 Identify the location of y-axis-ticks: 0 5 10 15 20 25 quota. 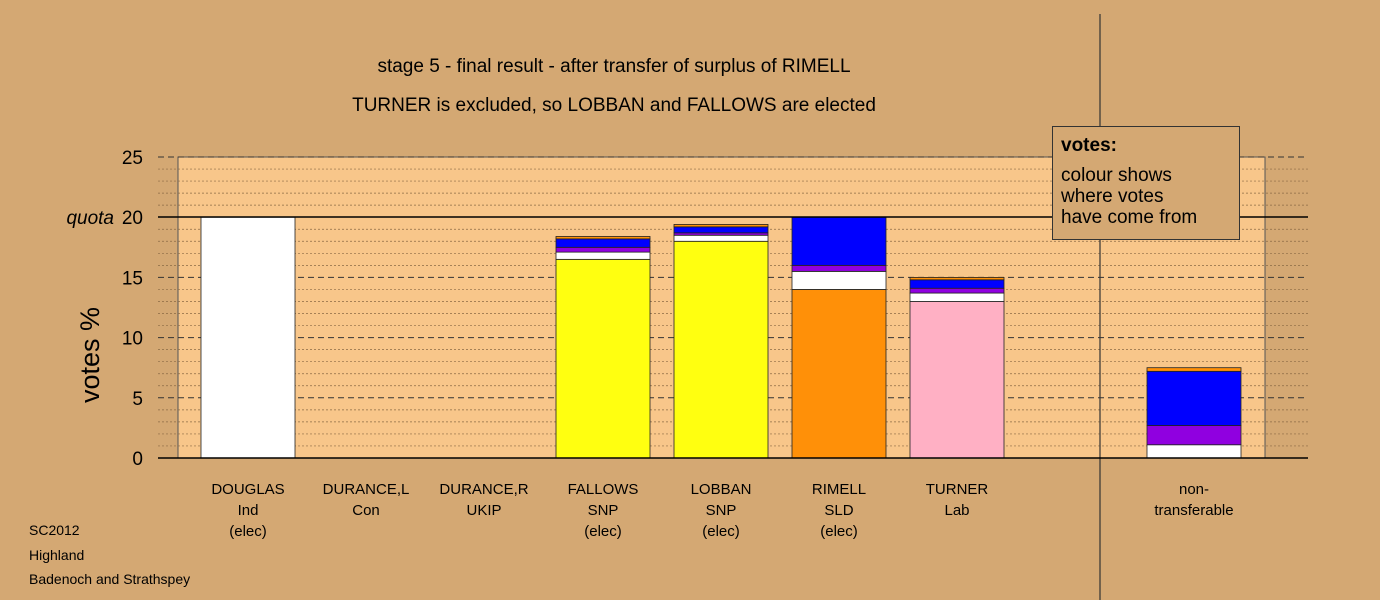
(104, 309).